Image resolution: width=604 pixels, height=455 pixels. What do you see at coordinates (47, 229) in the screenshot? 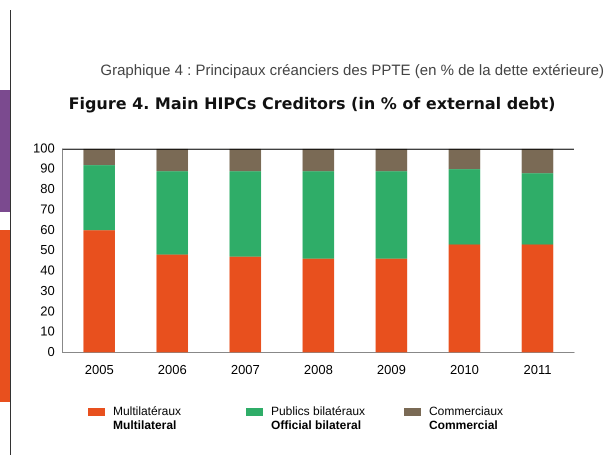
I see `y-tick-label: 60` at bounding box center [47, 229].